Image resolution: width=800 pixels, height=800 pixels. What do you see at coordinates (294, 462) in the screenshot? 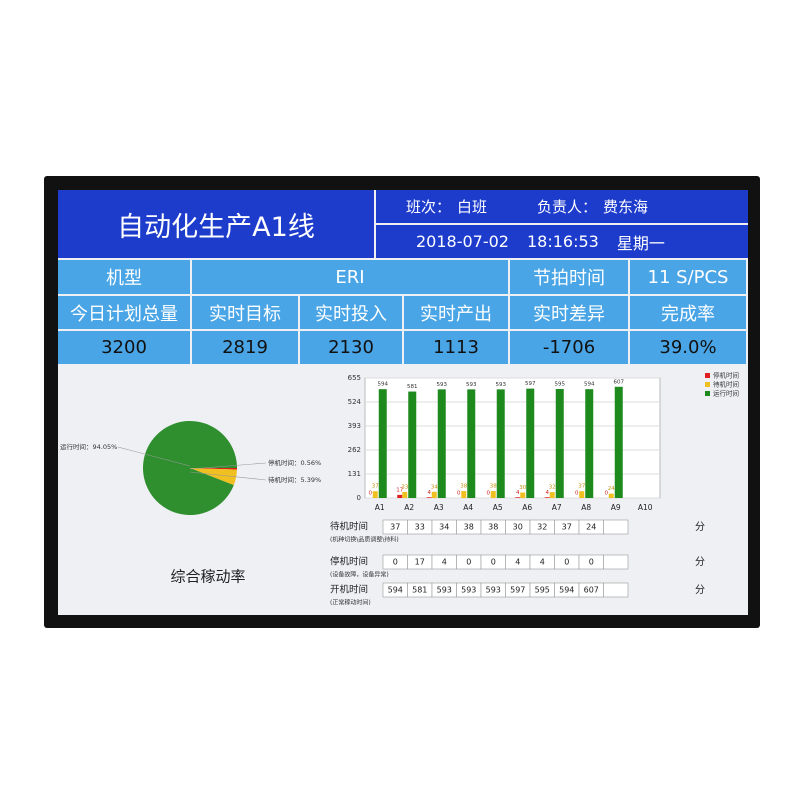
I see `pie-label: 停机时间：0.56%` at bounding box center [294, 462].